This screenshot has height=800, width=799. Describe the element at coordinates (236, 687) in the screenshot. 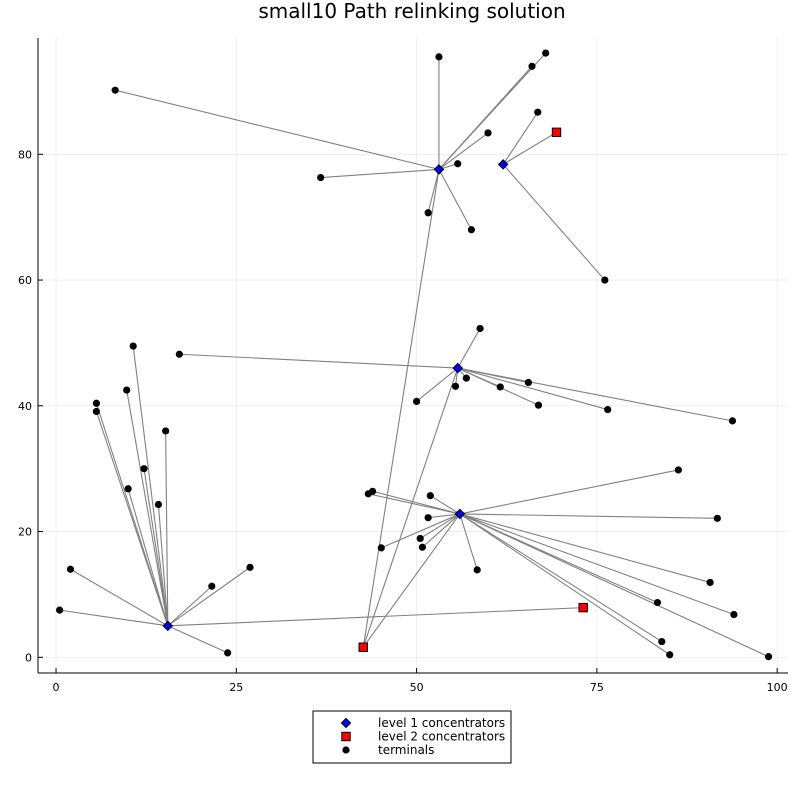

I see `x-tick-label: 25` at that location.